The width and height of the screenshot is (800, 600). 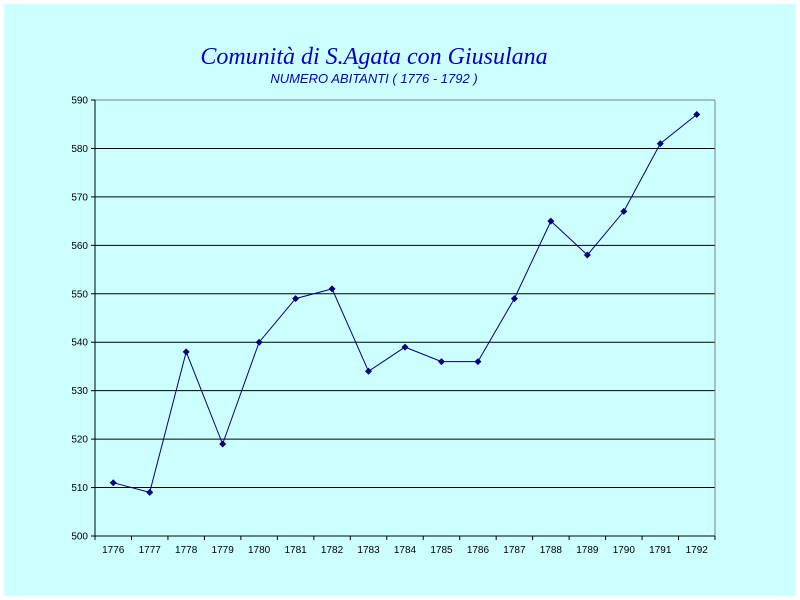 What do you see at coordinates (113, 550) in the screenshot?
I see `x-tick-label: 1776` at bounding box center [113, 550].